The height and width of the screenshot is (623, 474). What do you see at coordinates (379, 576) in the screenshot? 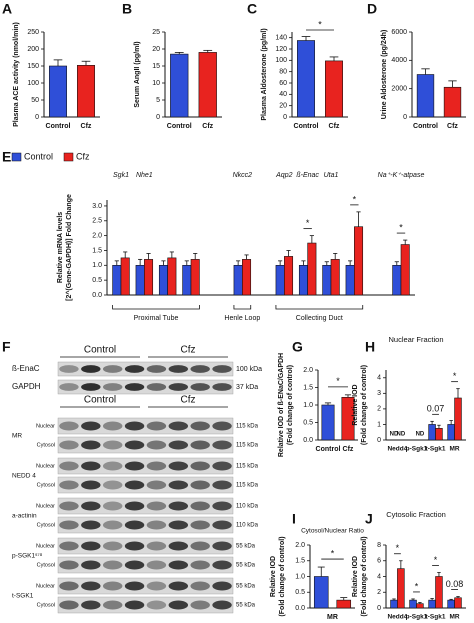
I see `y-tick-label: 4` at bounding box center [379, 576].